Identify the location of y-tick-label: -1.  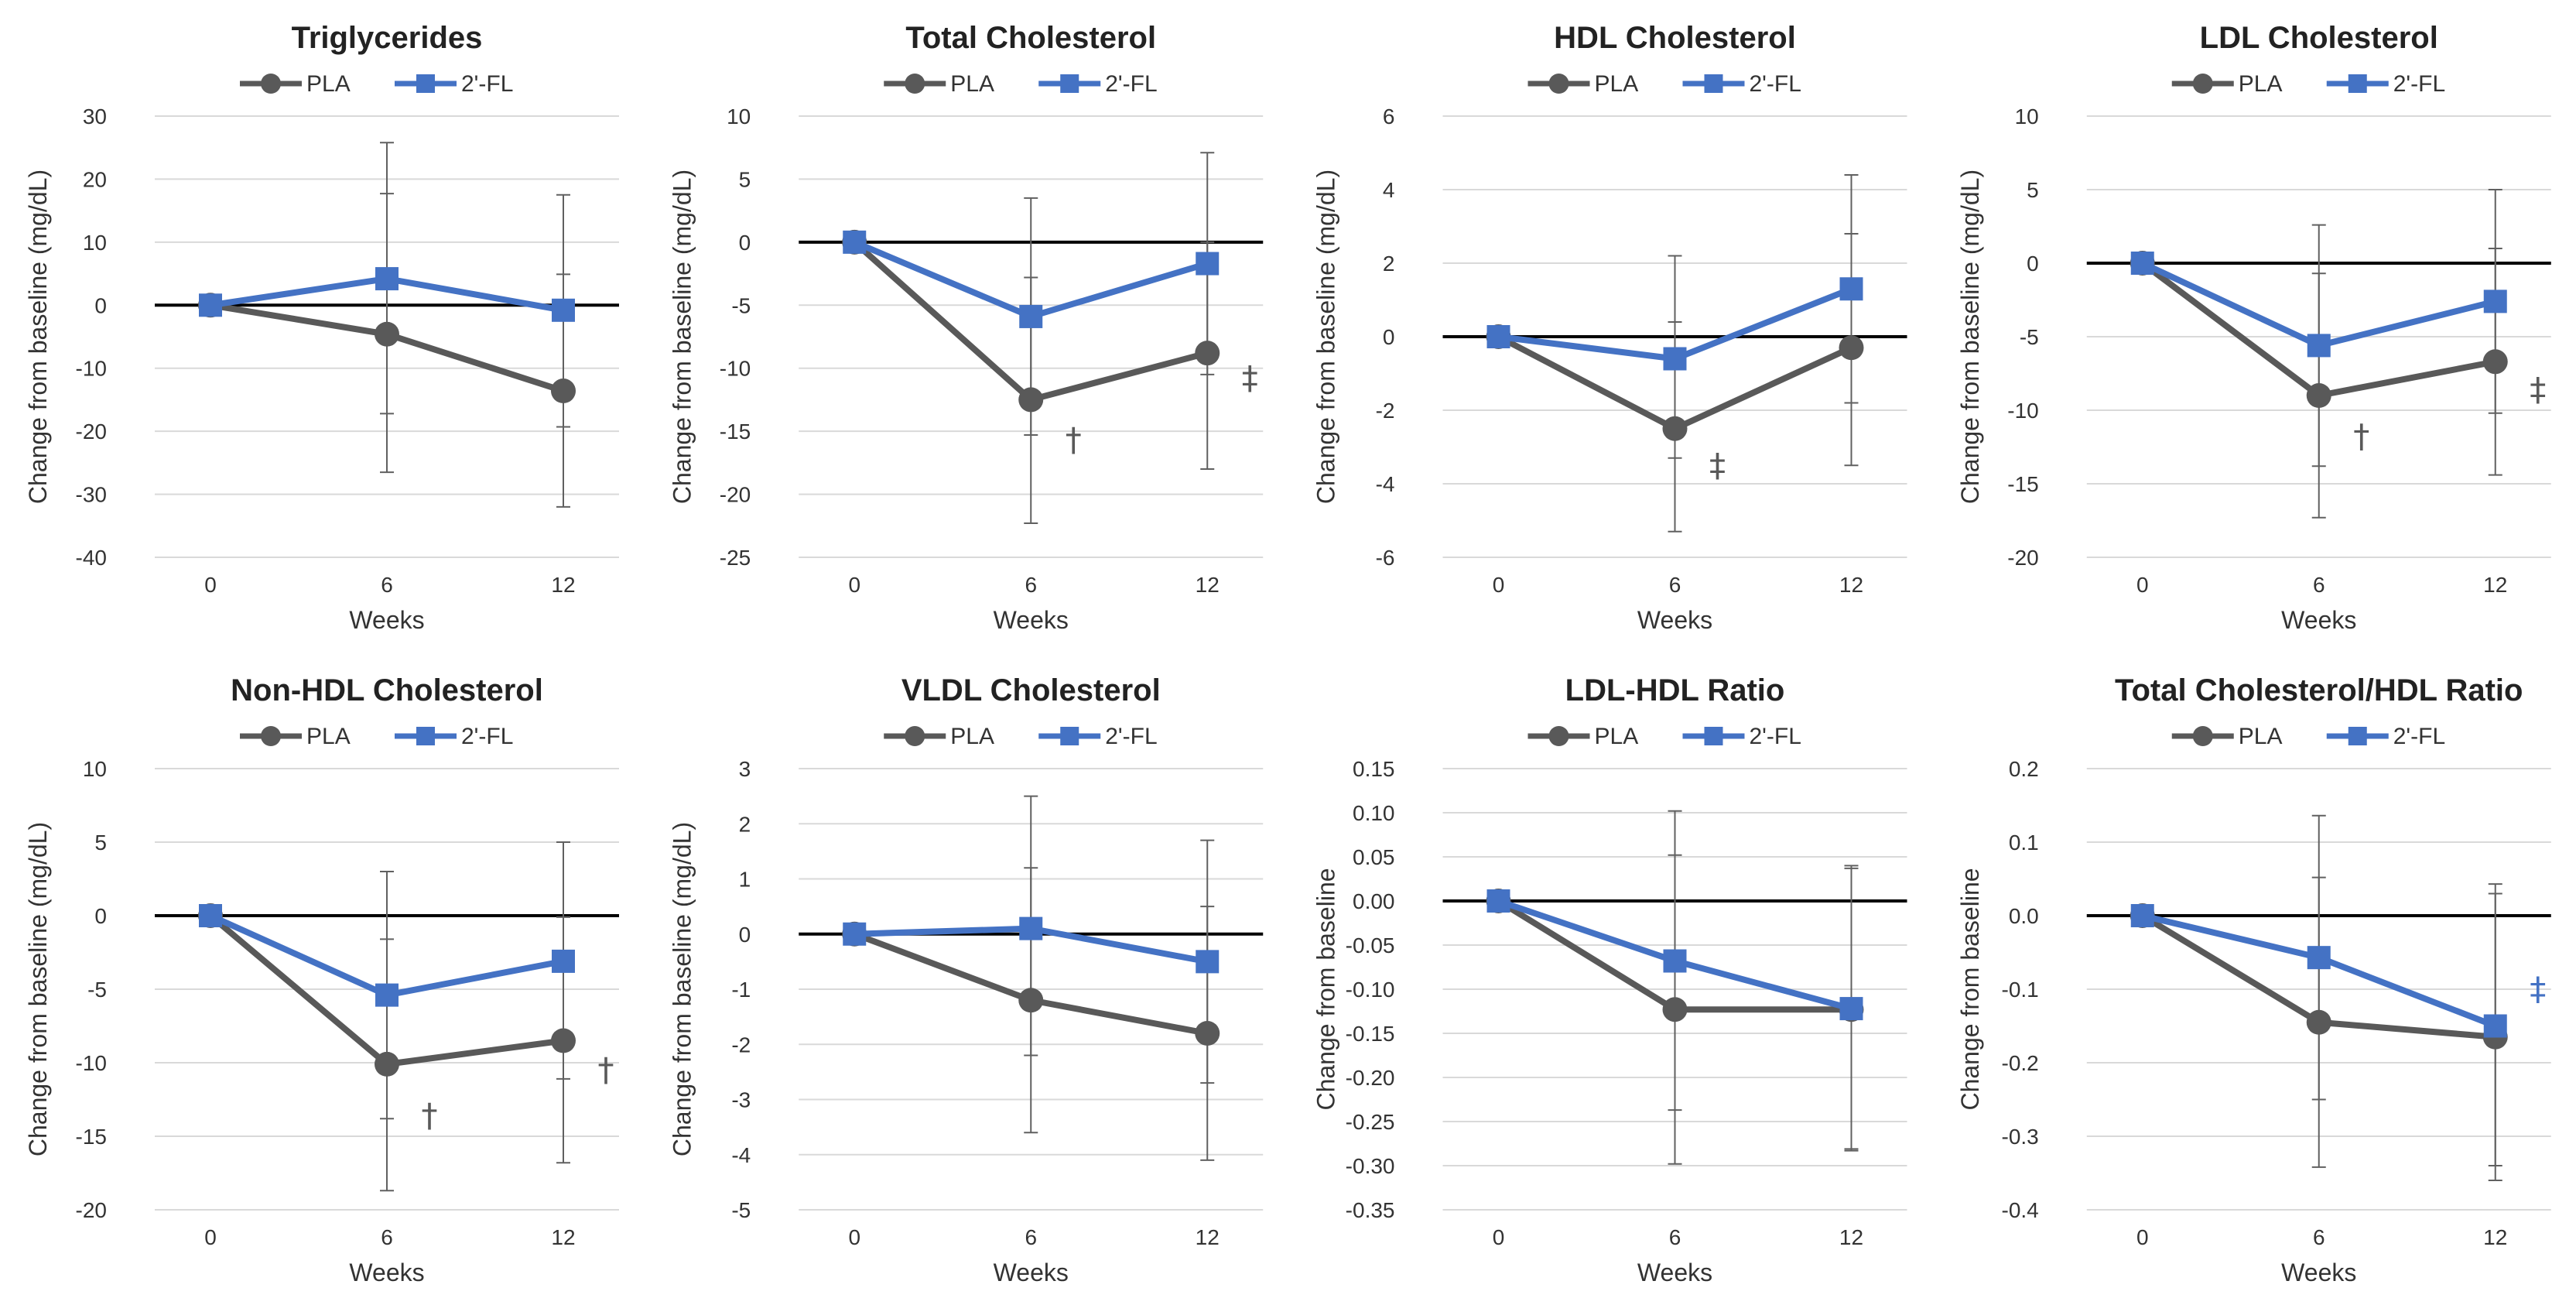
(741, 990).